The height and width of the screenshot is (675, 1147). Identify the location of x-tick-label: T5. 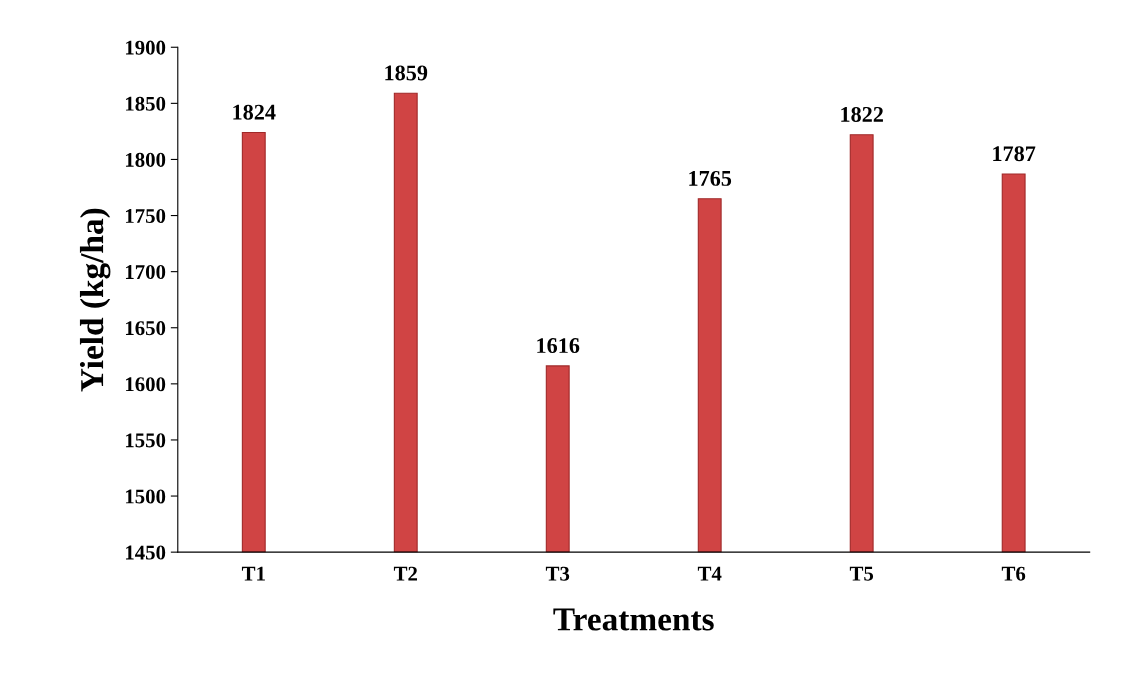
(861, 573).